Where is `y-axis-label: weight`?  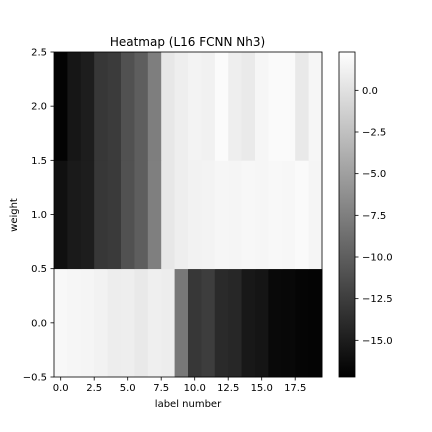 y-axis-label: weight is located at coordinates (14, 215).